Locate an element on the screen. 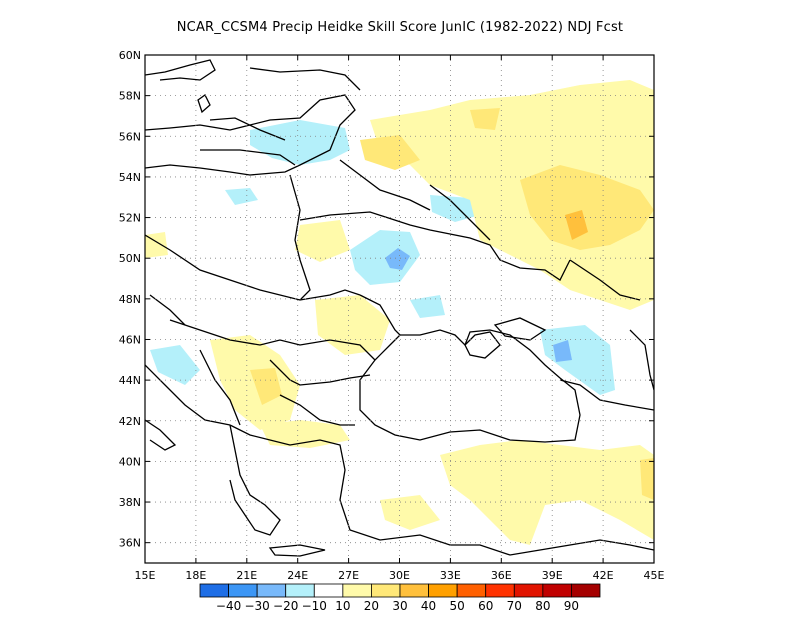 The width and height of the screenshot is (800, 618). greece-coast is located at coordinates (255, 480).